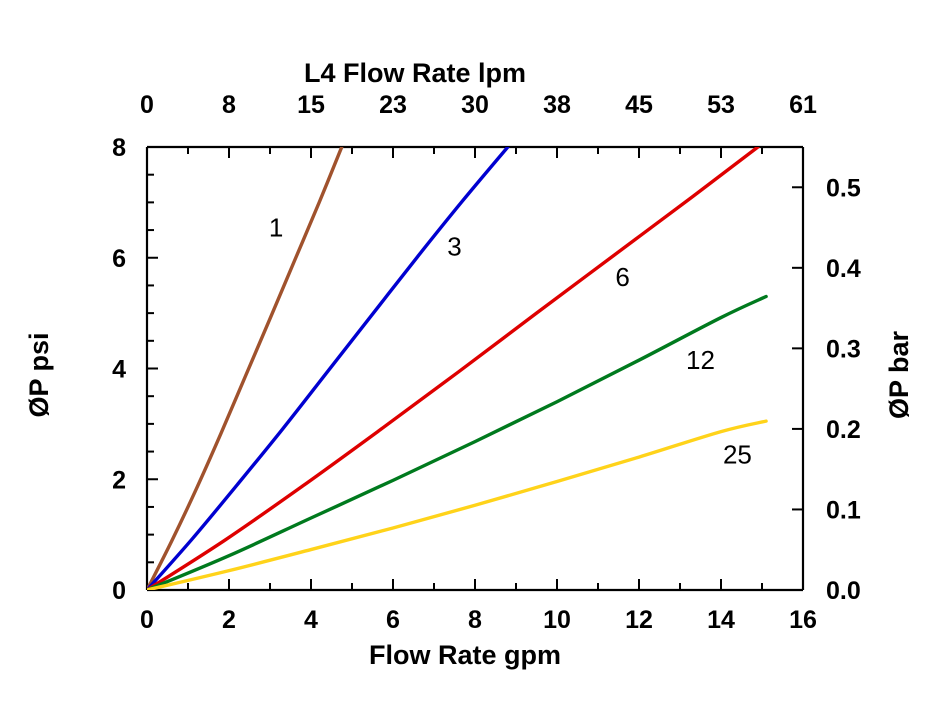  I want to click on curve-label-25: 25, so click(737, 454).